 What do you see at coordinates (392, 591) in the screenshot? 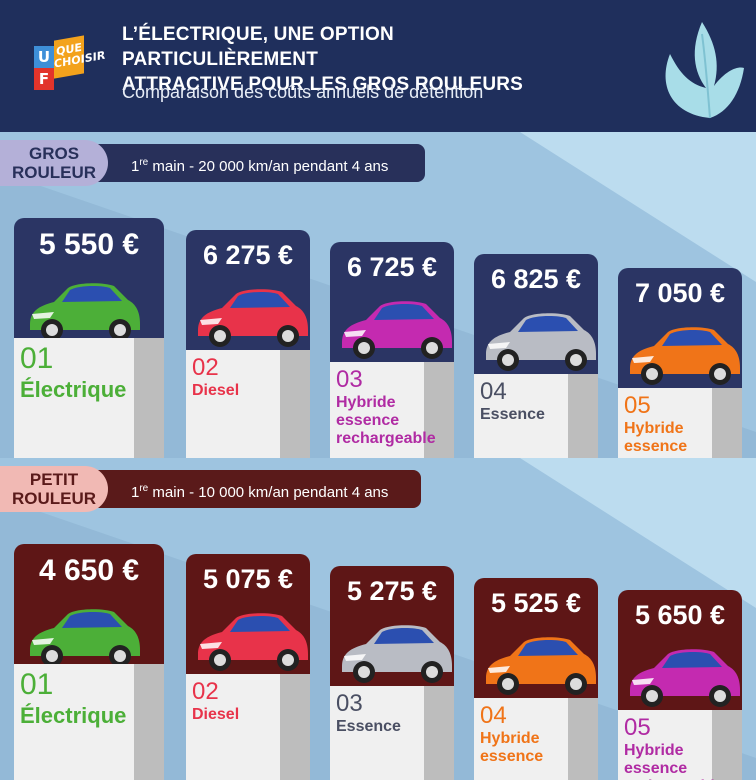
I see `cost-value: 5 275 €` at bounding box center [392, 591].